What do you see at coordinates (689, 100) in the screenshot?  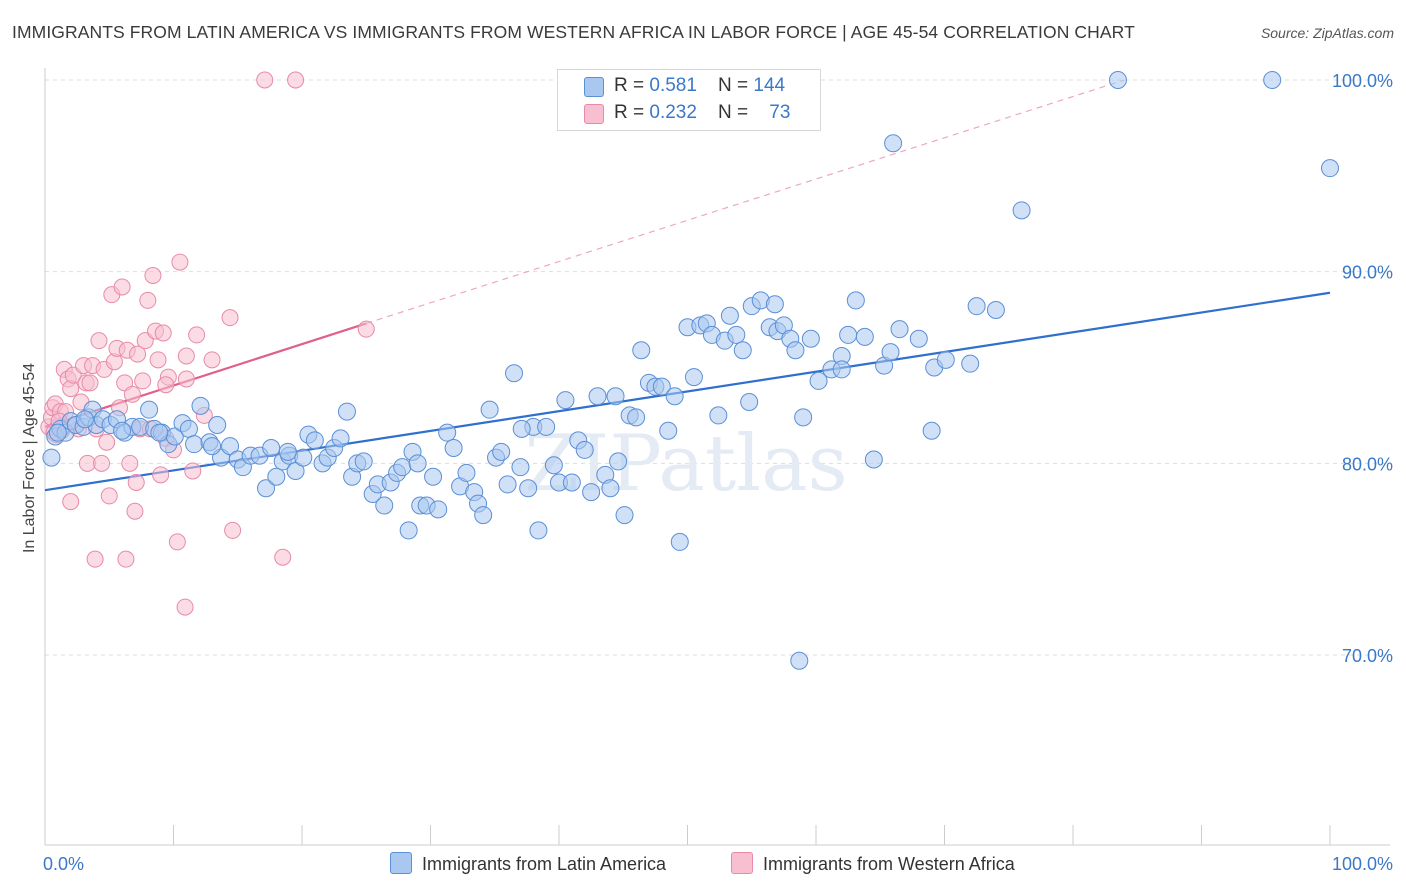 I see `legend: R = 0.581 N = 144 R = 0.232 N = 73` at bounding box center [689, 100].